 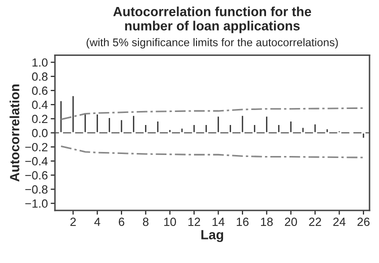 I want to click on x-tick-label: 8, so click(x=145, y=222).